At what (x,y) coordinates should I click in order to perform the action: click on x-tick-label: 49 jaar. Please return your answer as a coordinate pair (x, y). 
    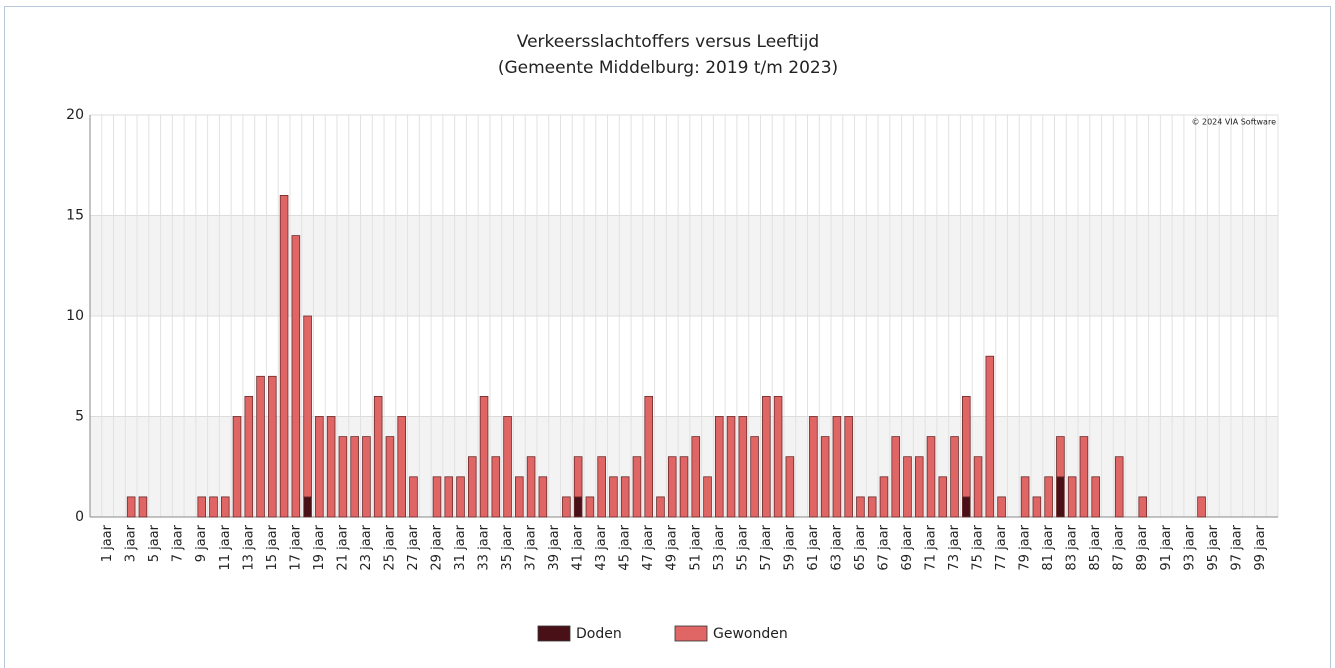
    Looking at the image, I should click on (672, 547).